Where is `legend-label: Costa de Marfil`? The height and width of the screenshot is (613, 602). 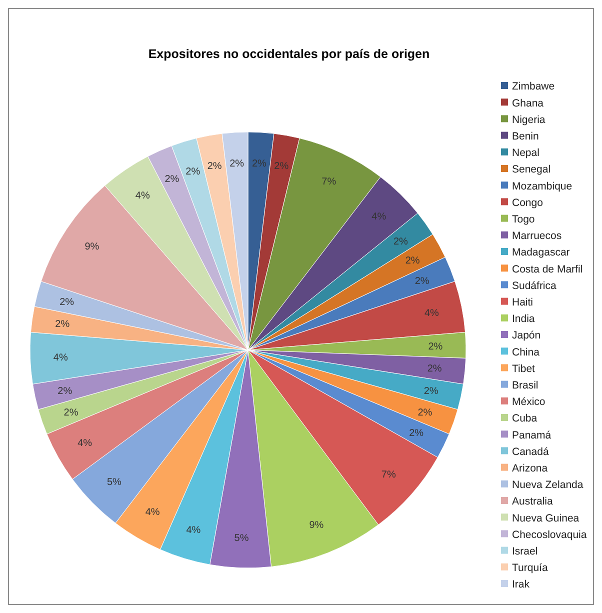
legend-label: Costa de Marfil is located at coordinates (547, 269).